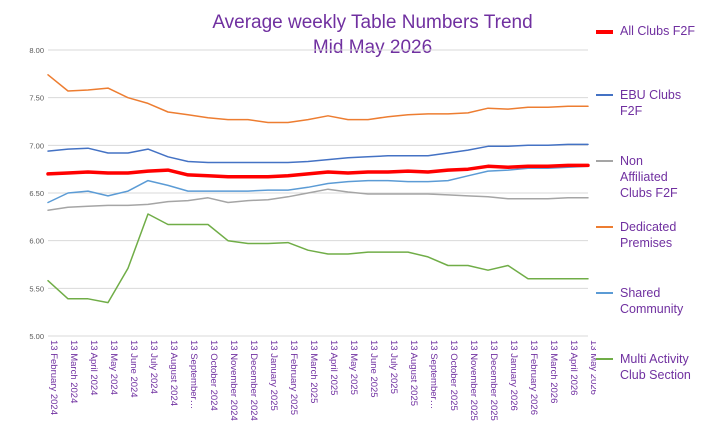  What do you see at coordinates (93, 367) in the screenshot?
I see `x-tick-label-2: 13 April 2024` at bounding box center [93, 367].